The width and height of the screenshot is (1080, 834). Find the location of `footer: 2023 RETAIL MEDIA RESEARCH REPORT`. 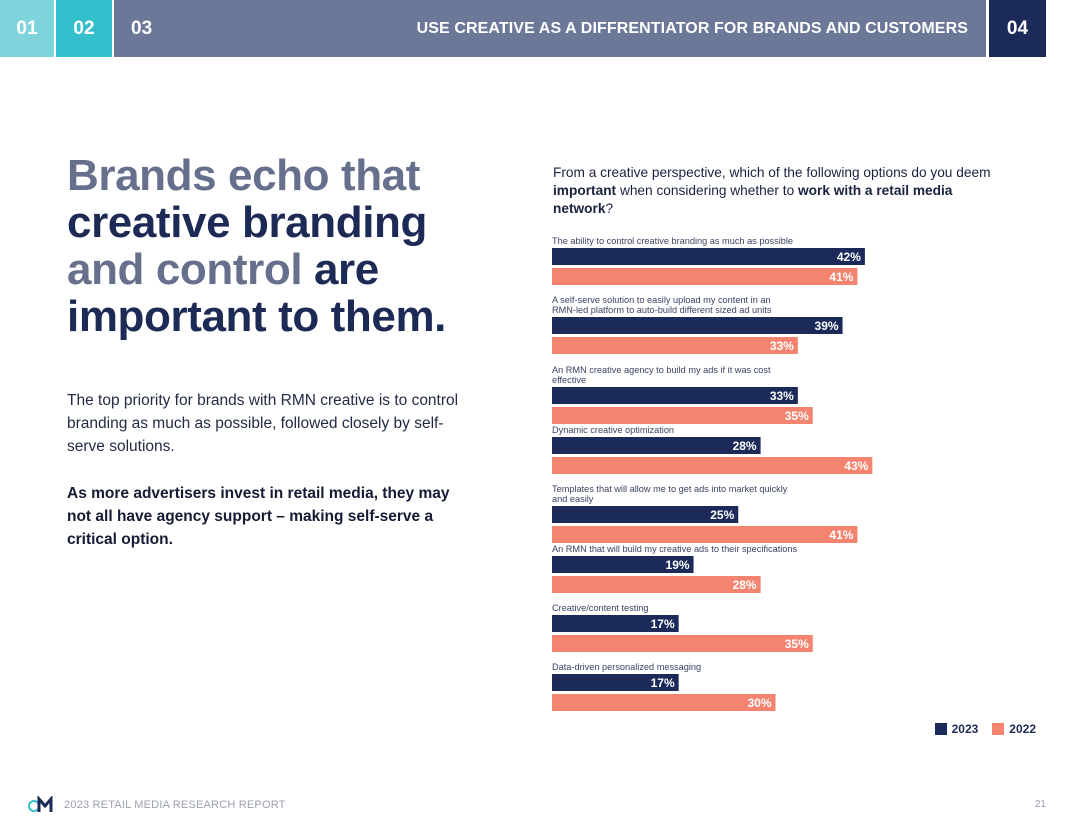

footer: 2023 RETAIL MEDIA RESEARCH REPORT is located at coordinates (157, 805).